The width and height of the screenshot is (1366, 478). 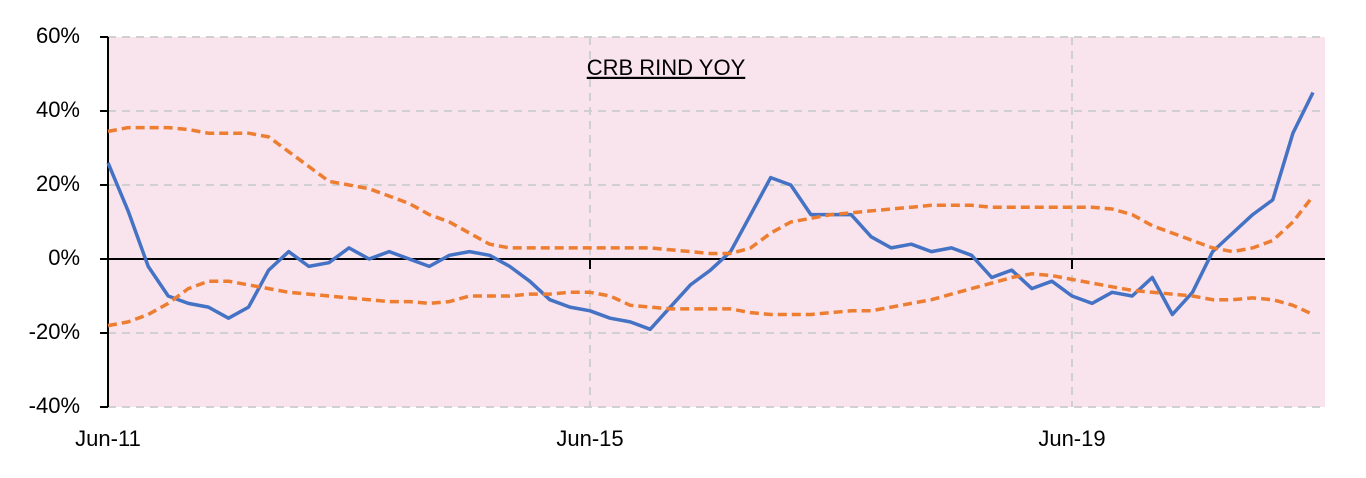 I want to click on y-tick-label: -40%, so click(x=54, y=405).